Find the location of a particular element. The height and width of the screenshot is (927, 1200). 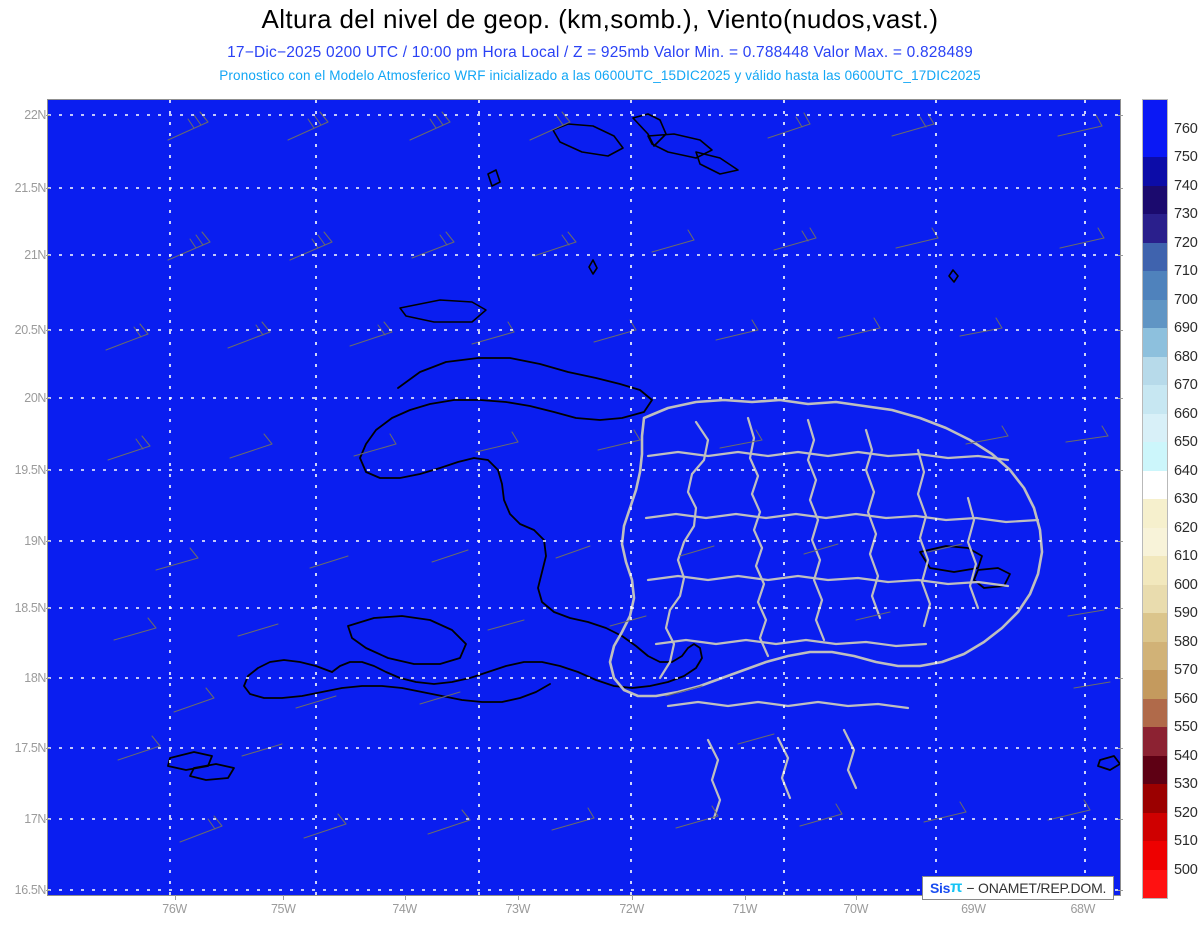

colorbar-tick-label: 720 is located at coordinates (1186, 242).